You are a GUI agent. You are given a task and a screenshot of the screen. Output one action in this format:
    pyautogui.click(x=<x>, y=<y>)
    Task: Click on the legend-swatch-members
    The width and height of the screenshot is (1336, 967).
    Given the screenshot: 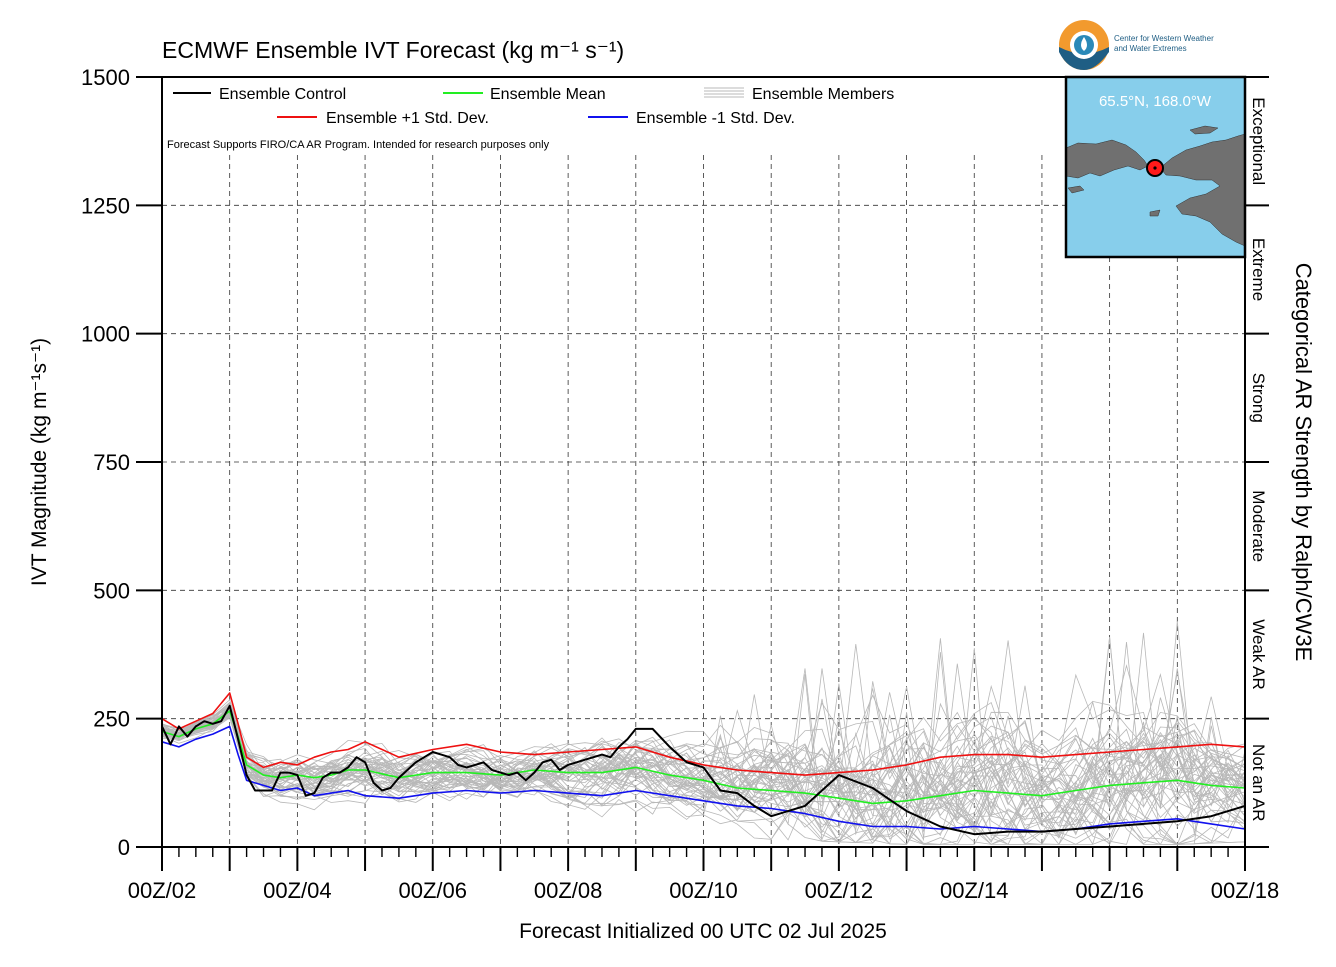 What is the action you would take?
    pyautogui.click(x=724, y=92)
    